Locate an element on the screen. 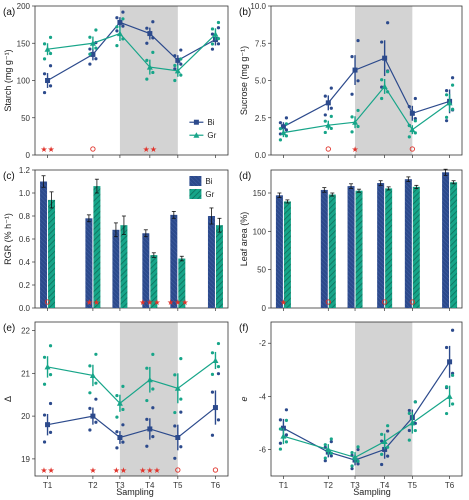 The height and width of the screenshot is (500, 469). y-tick-label: 50 is located at coordinates (25, 118).